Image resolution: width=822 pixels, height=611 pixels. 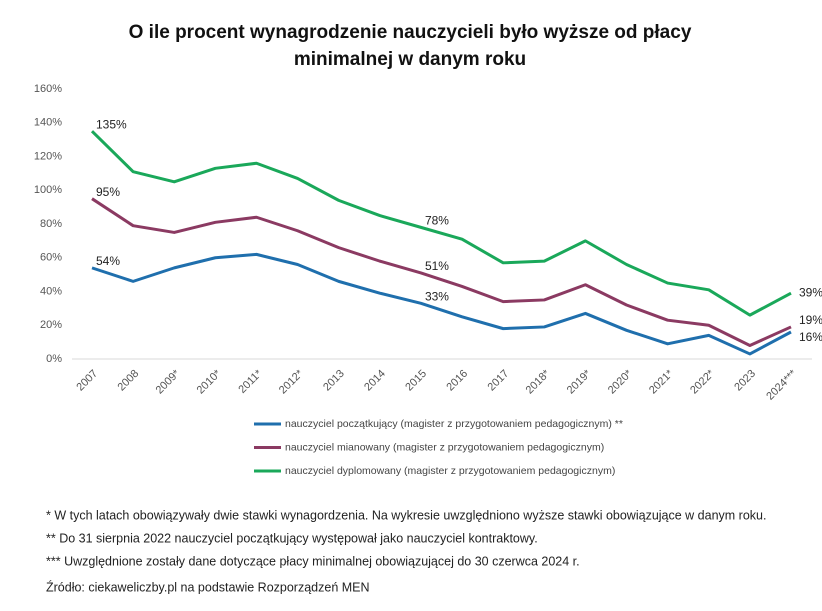 What do you see at coordinates (810, 292) in the screenshot?
I see `data-label: 39%` at bounding box center [810, 292].